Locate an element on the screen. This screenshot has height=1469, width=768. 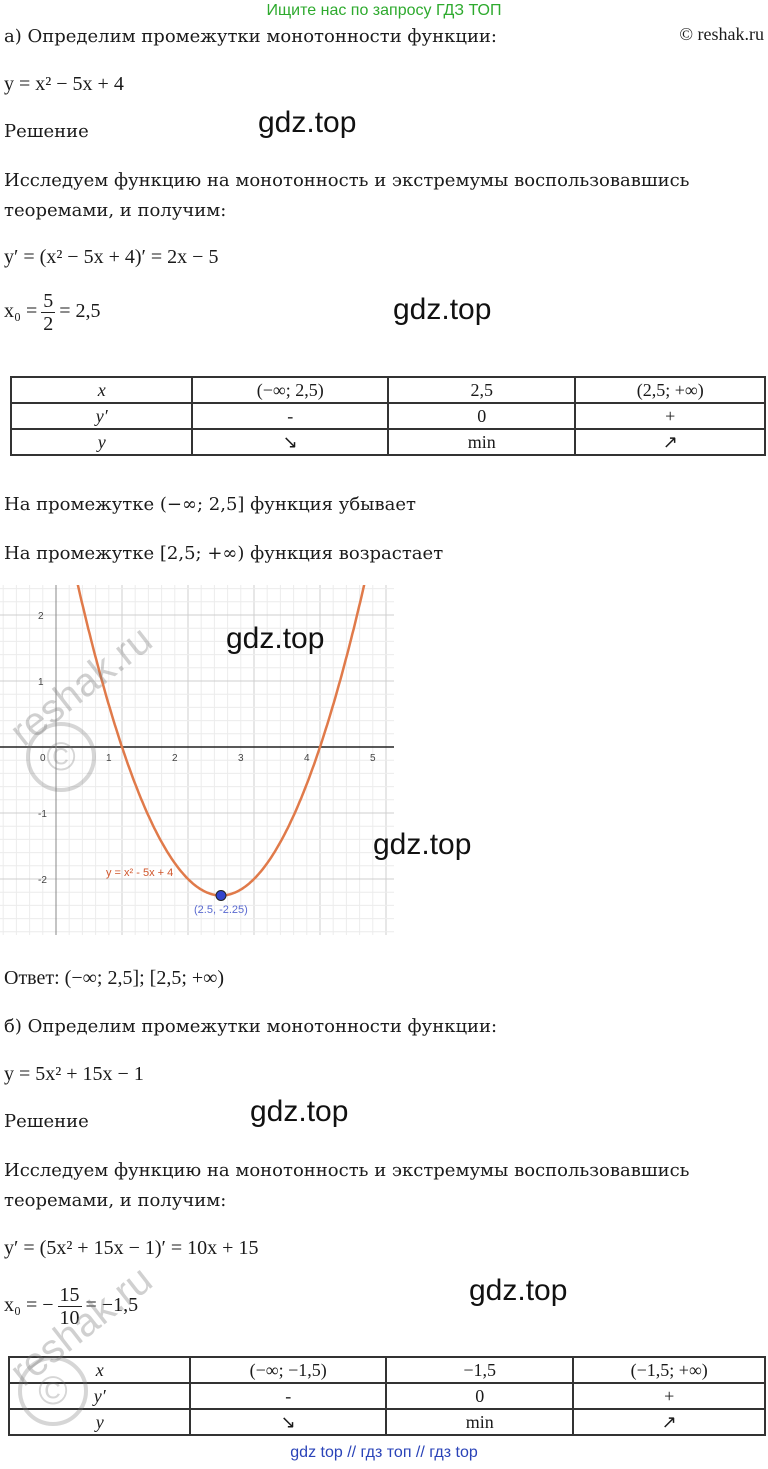
x0-denominator: 10 is located at coordinates (69, 1318).